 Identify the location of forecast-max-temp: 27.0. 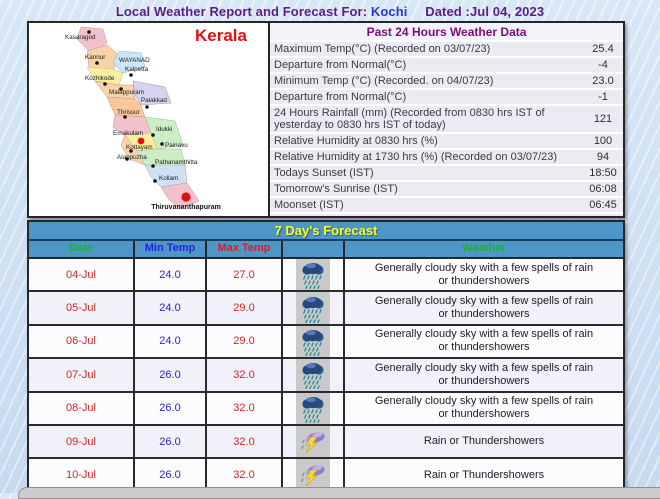
(245, 275).